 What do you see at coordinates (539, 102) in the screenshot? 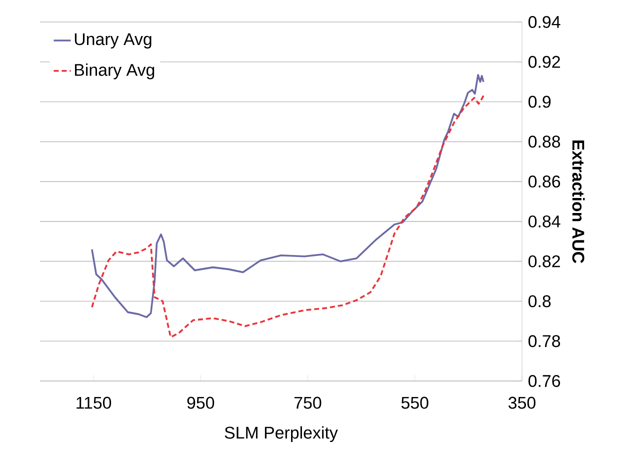
I see `y-tick-label: 0.9` at bounding box center [539, 102].